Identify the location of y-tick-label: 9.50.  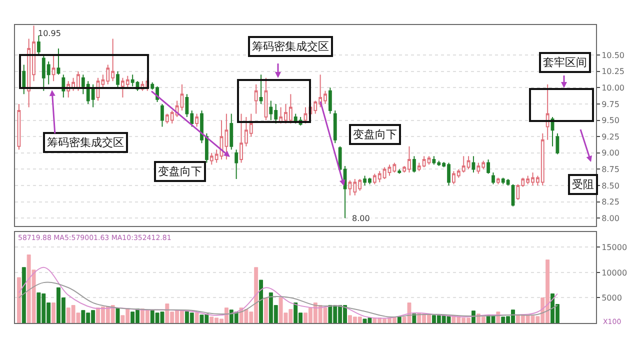
(611, 121).